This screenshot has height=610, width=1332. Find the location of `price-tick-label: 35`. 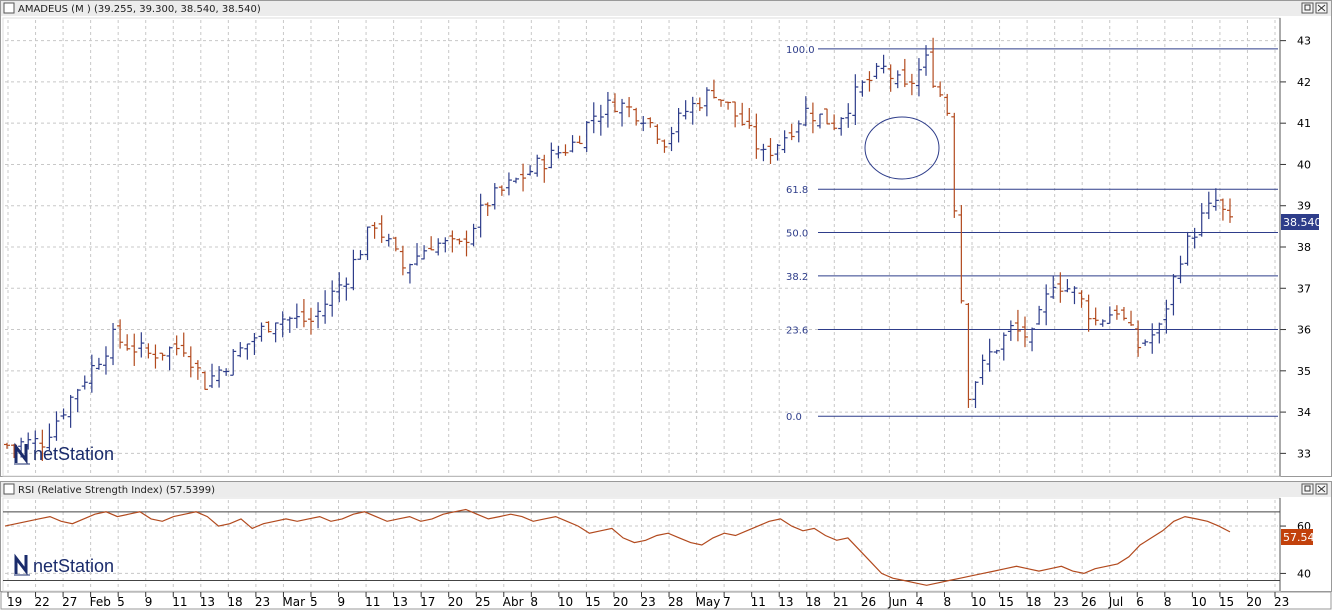

price-tick-label: 35 is located at coordinates (1304, 371).